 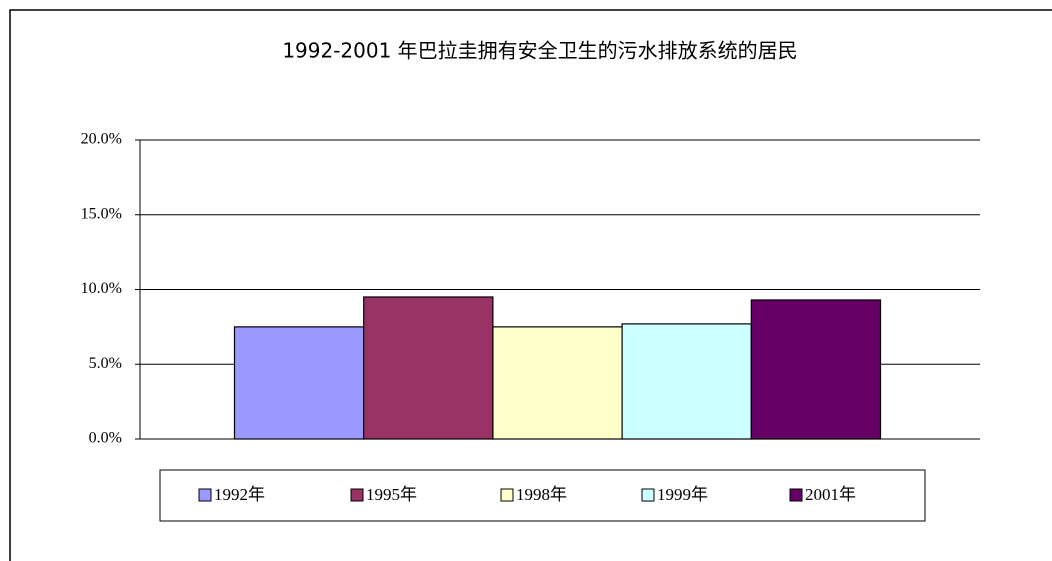 I want to click on y-tick-label: 15.0%, so click(x=101, y=213).